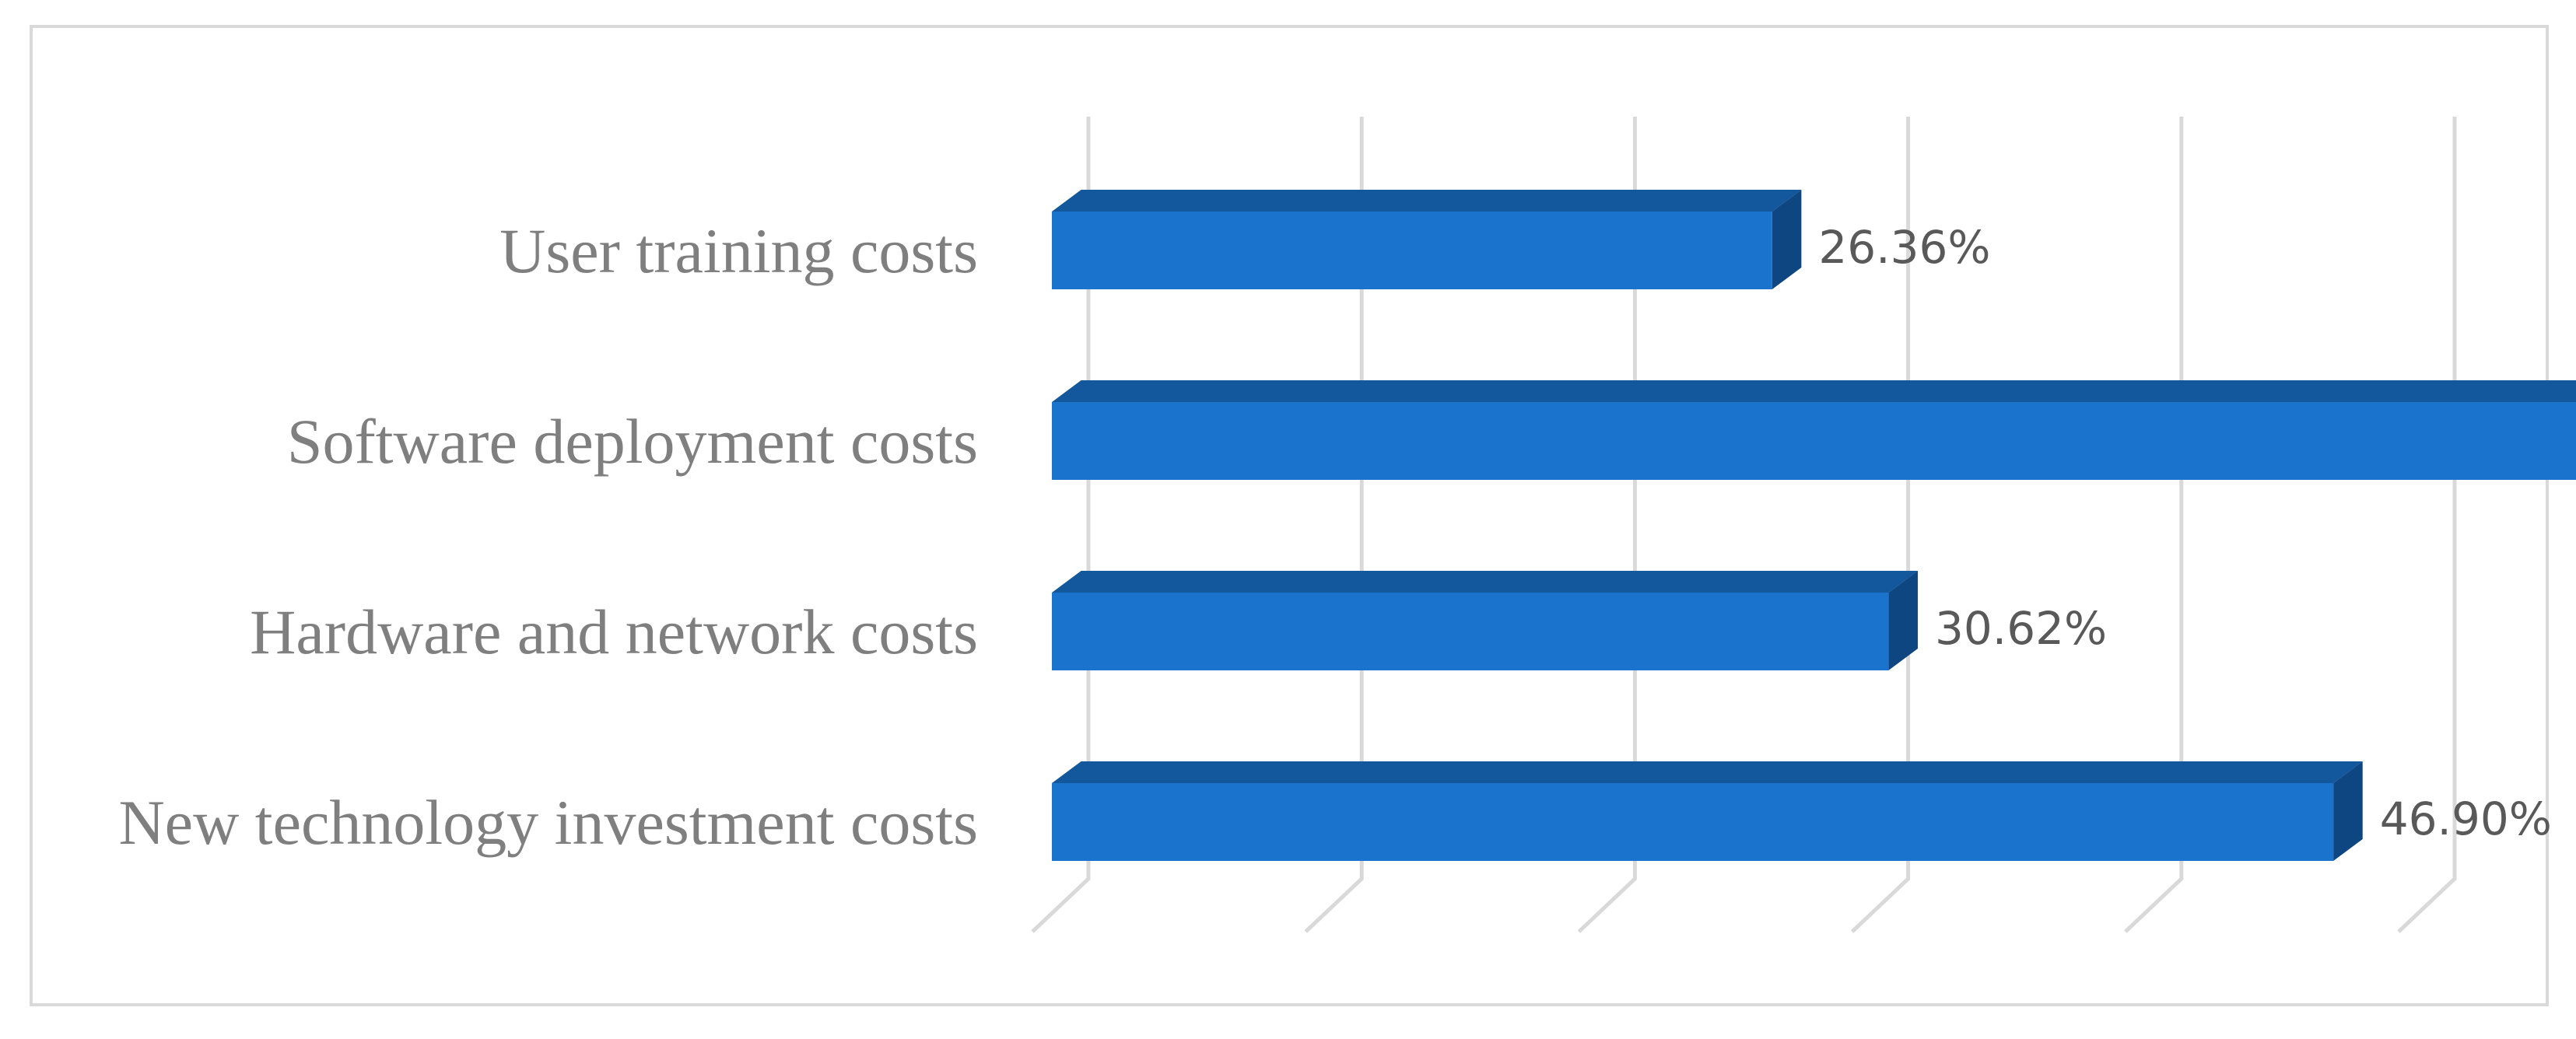 This screenshot has height=1039, width=2576. I want to click on category-label: New technology investment costs, so click(548, 822).